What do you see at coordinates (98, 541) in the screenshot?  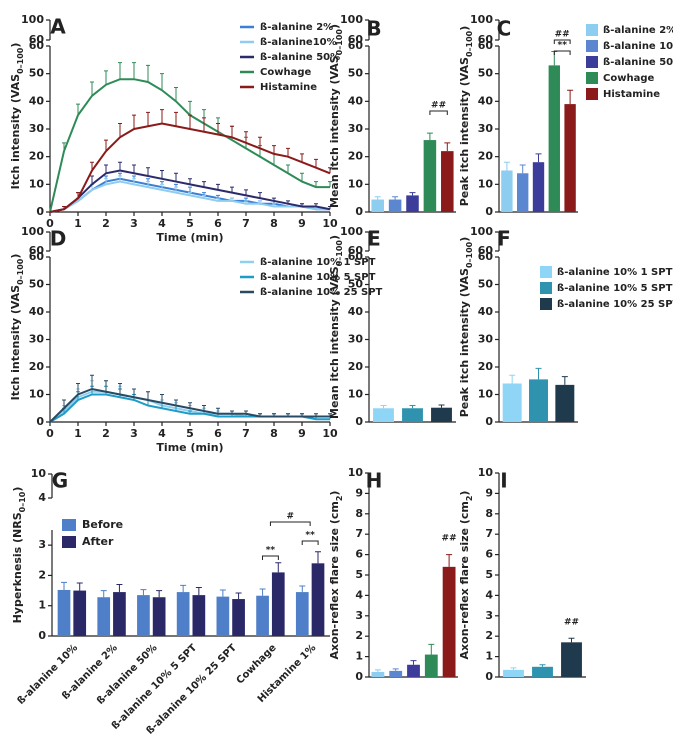 I see `legend-label: After` at bounding box center [98, 541].